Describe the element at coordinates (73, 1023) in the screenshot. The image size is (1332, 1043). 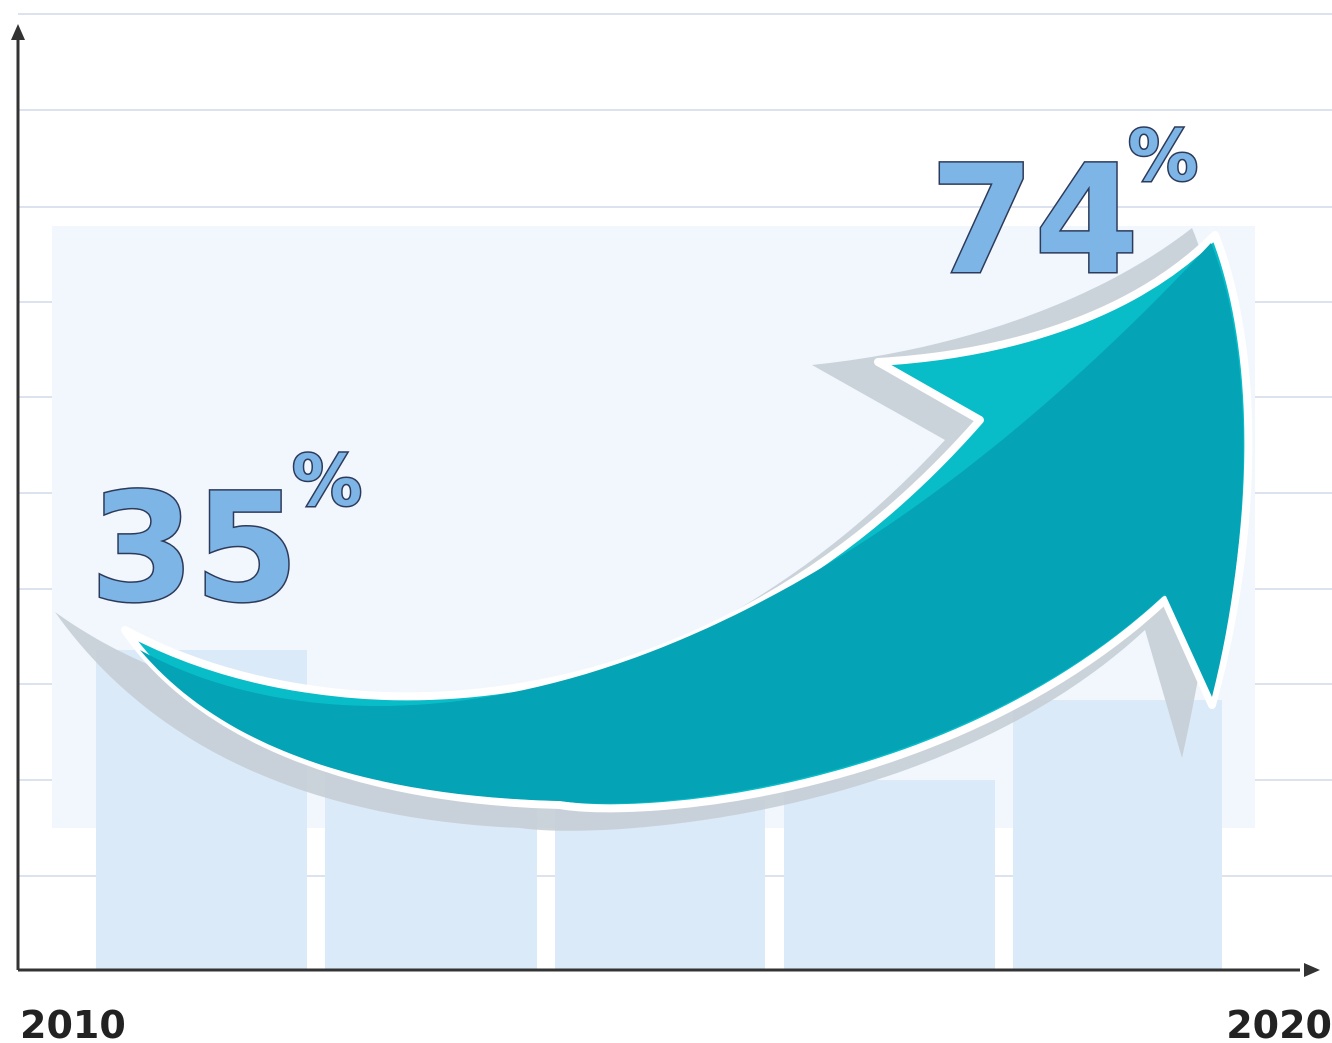
I see `start-year: 2010` at that location.